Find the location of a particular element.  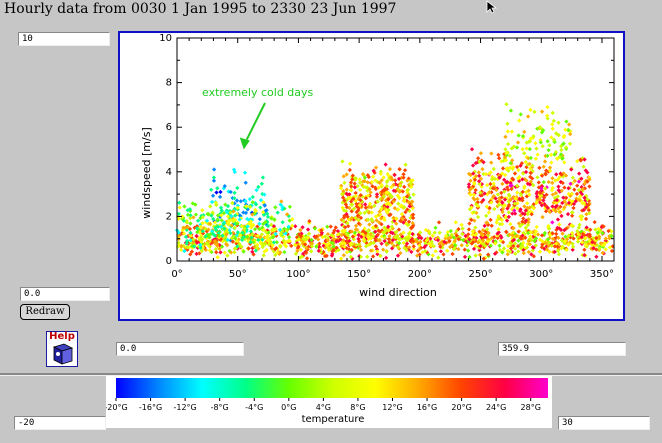

x-tick-label: 0° is located at coordinates (176, 274).